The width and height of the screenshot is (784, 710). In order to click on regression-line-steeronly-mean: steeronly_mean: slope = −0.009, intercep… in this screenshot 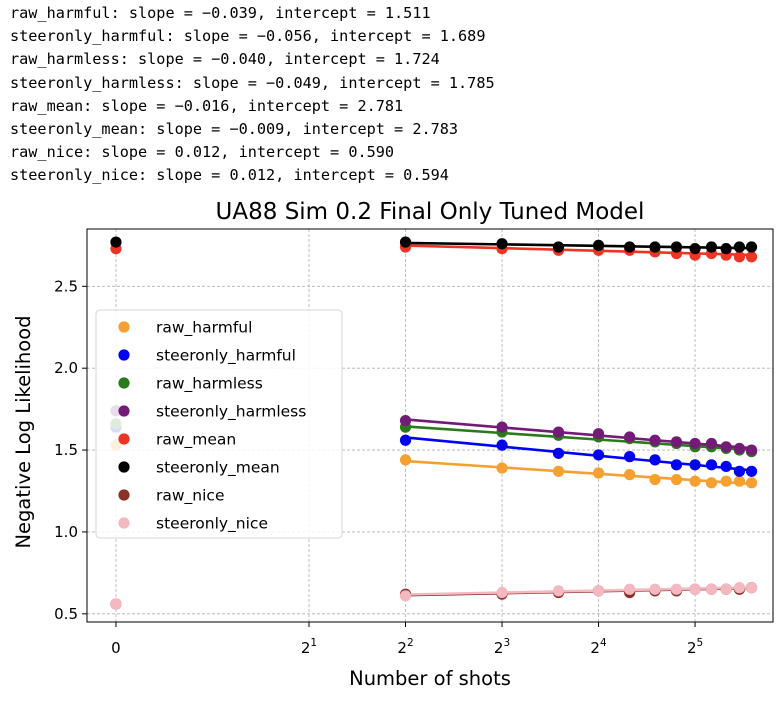, I will do `click(234, 129)`.